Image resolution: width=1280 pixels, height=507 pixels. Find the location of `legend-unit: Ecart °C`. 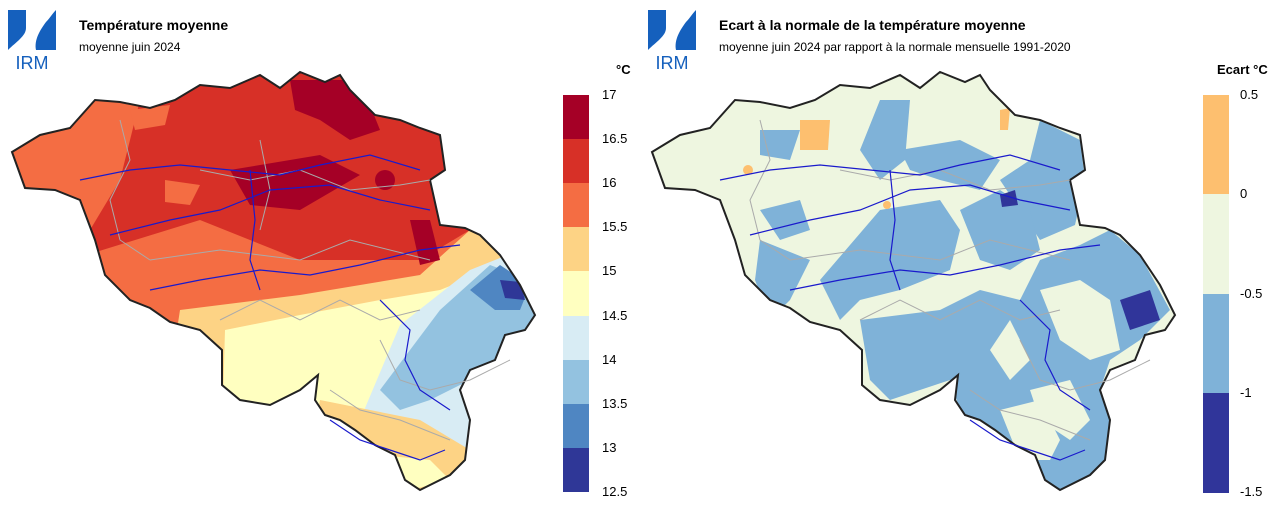

legend-unit: Ecart °C is located at coordinates (1242, 69).